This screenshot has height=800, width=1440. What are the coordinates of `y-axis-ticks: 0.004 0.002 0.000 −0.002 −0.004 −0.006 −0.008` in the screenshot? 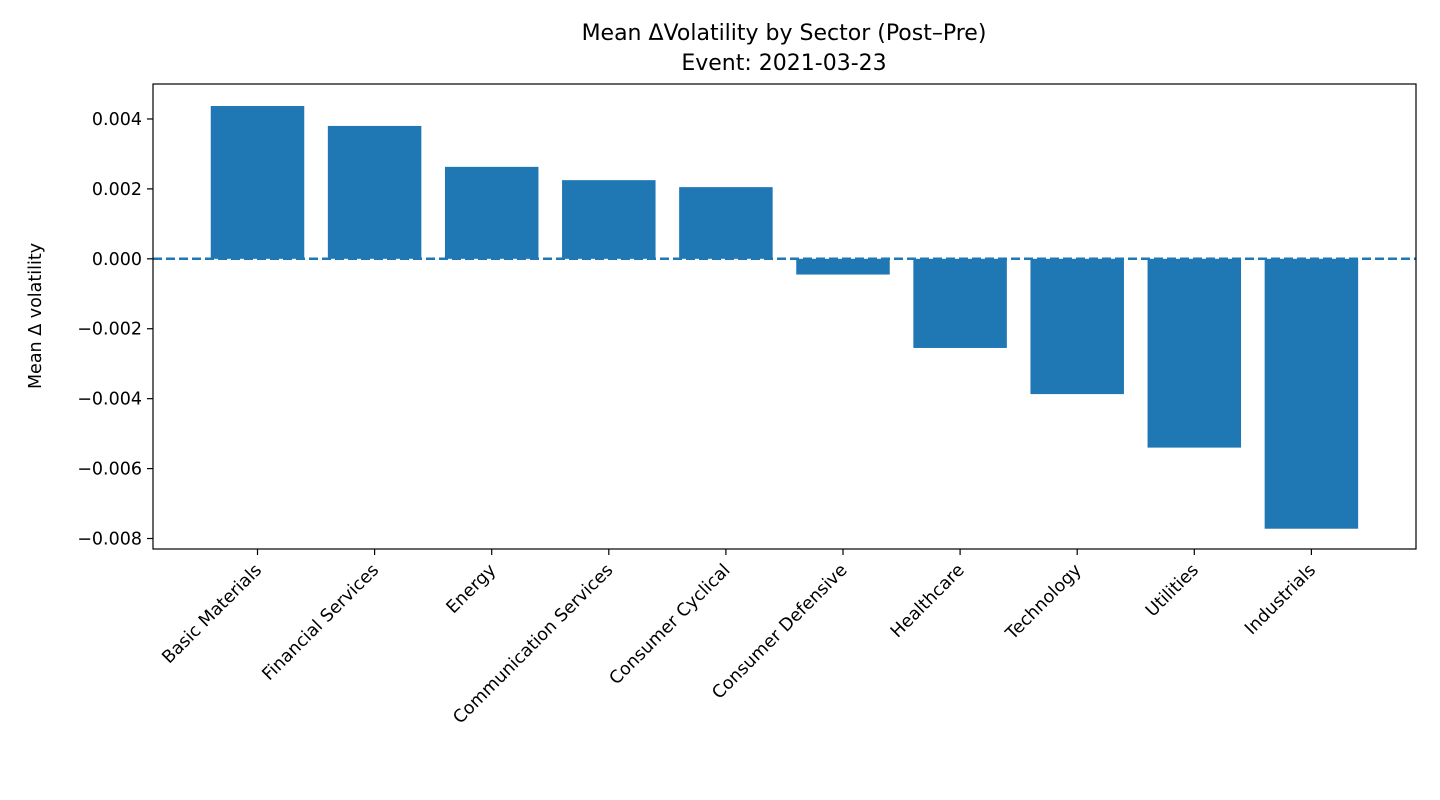 It's located at (115, 330).